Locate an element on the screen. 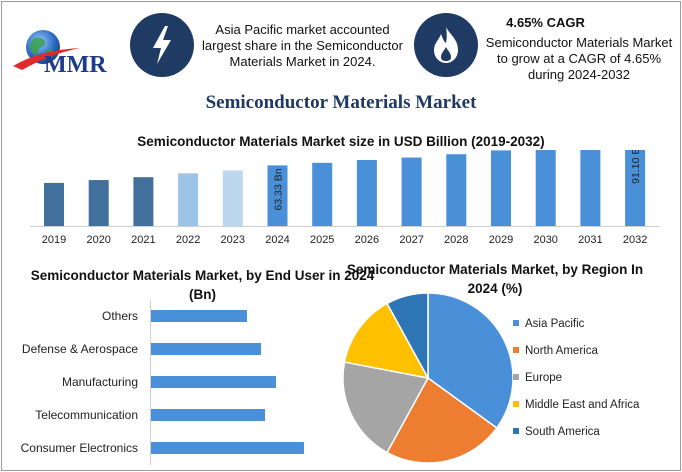  region-pie-chart is located at coordinates (428, 378).